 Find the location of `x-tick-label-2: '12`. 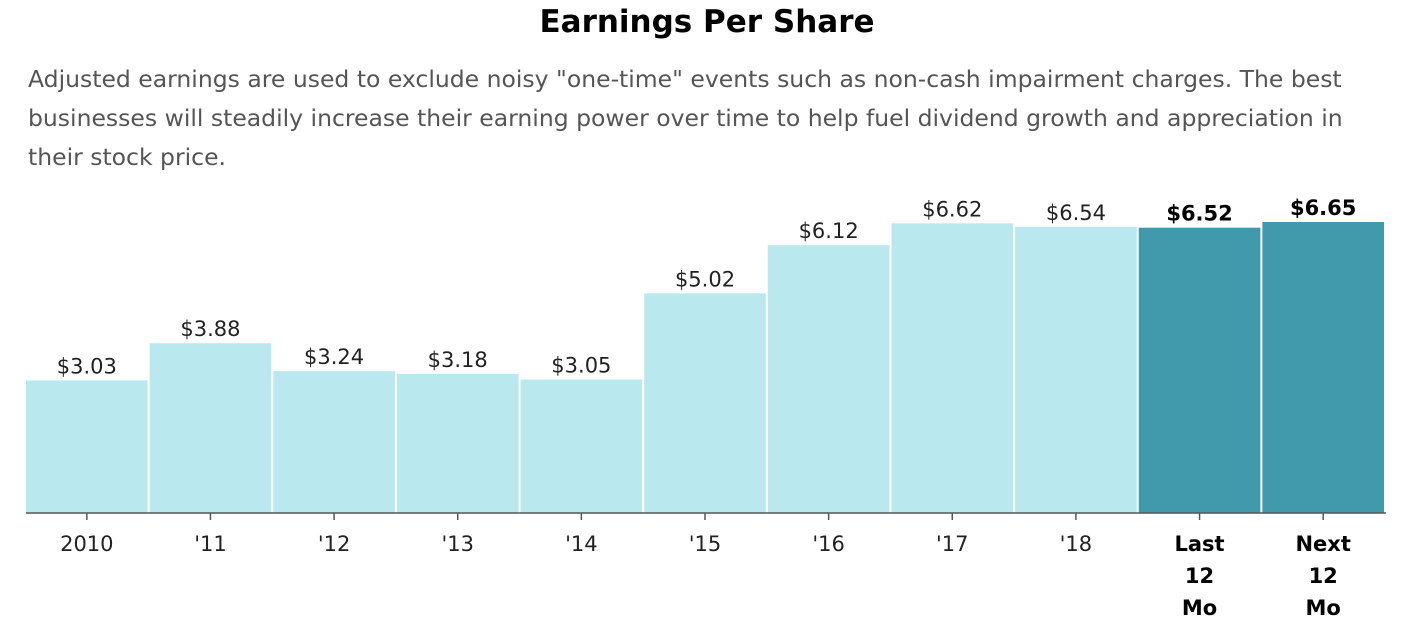

x-tick-label-2: '12 is located at coordinates (334, 544).